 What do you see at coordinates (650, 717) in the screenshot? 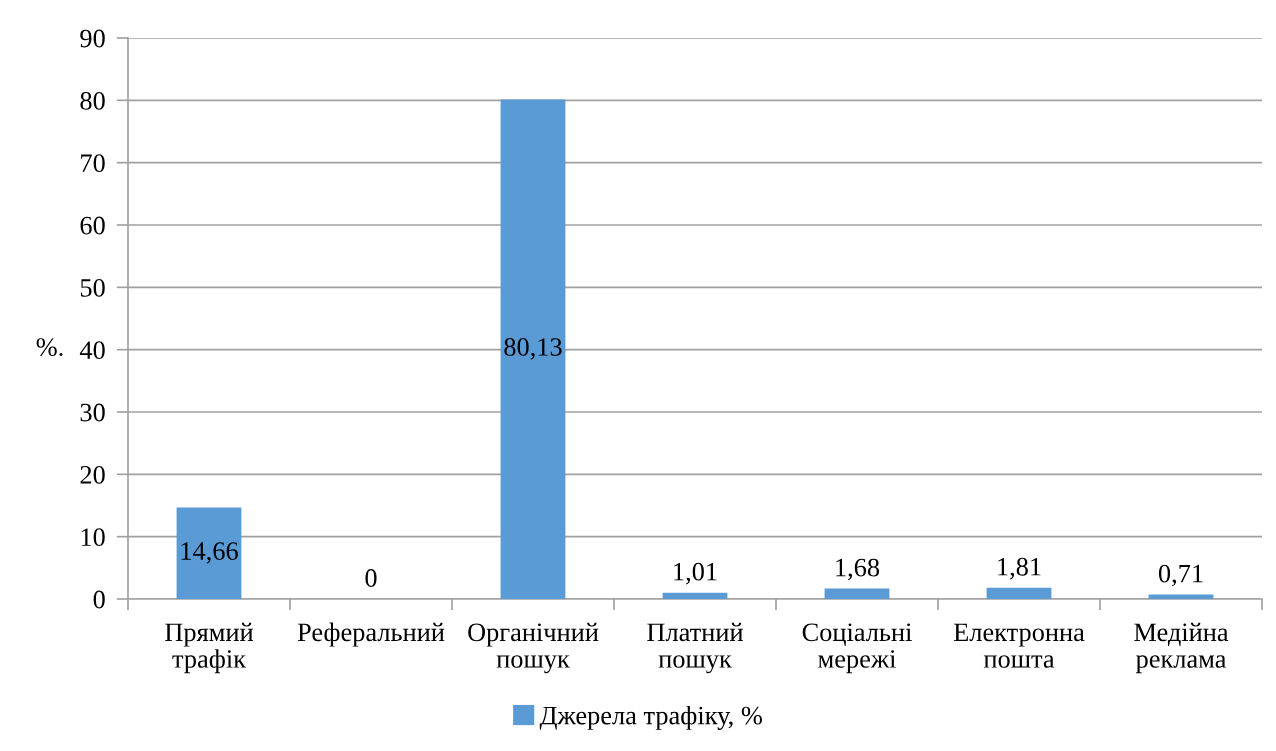
I see `legend-label: Джерела трафіку, %` at bounding box center [650, 717].